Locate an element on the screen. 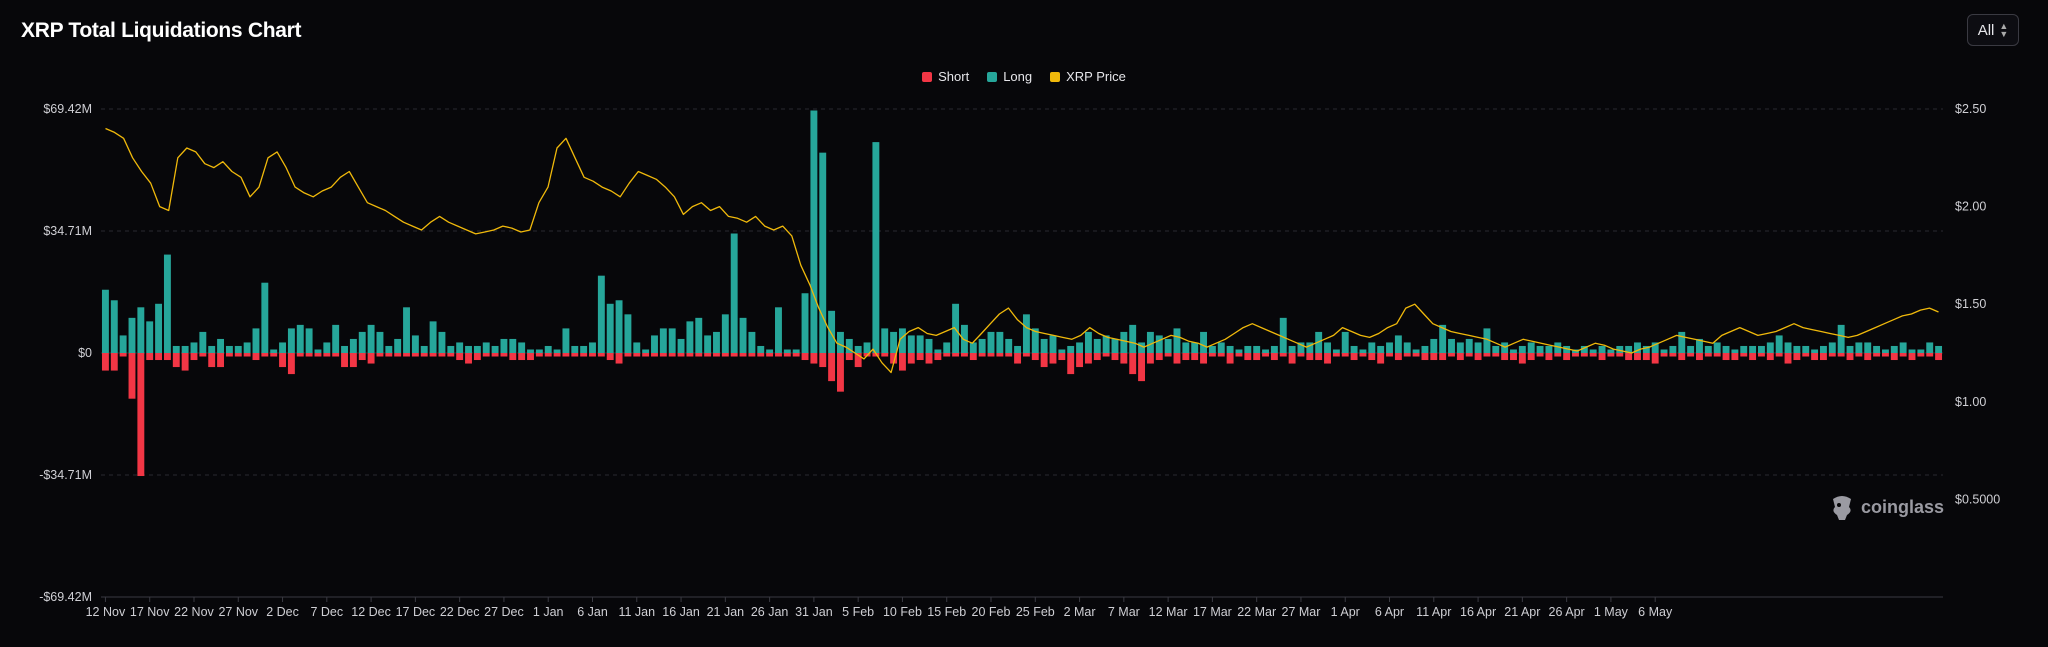 This screenshot has height=647, width=2048. time-range-select: All ▲ ▼ is located at coordinates (1993, 30).